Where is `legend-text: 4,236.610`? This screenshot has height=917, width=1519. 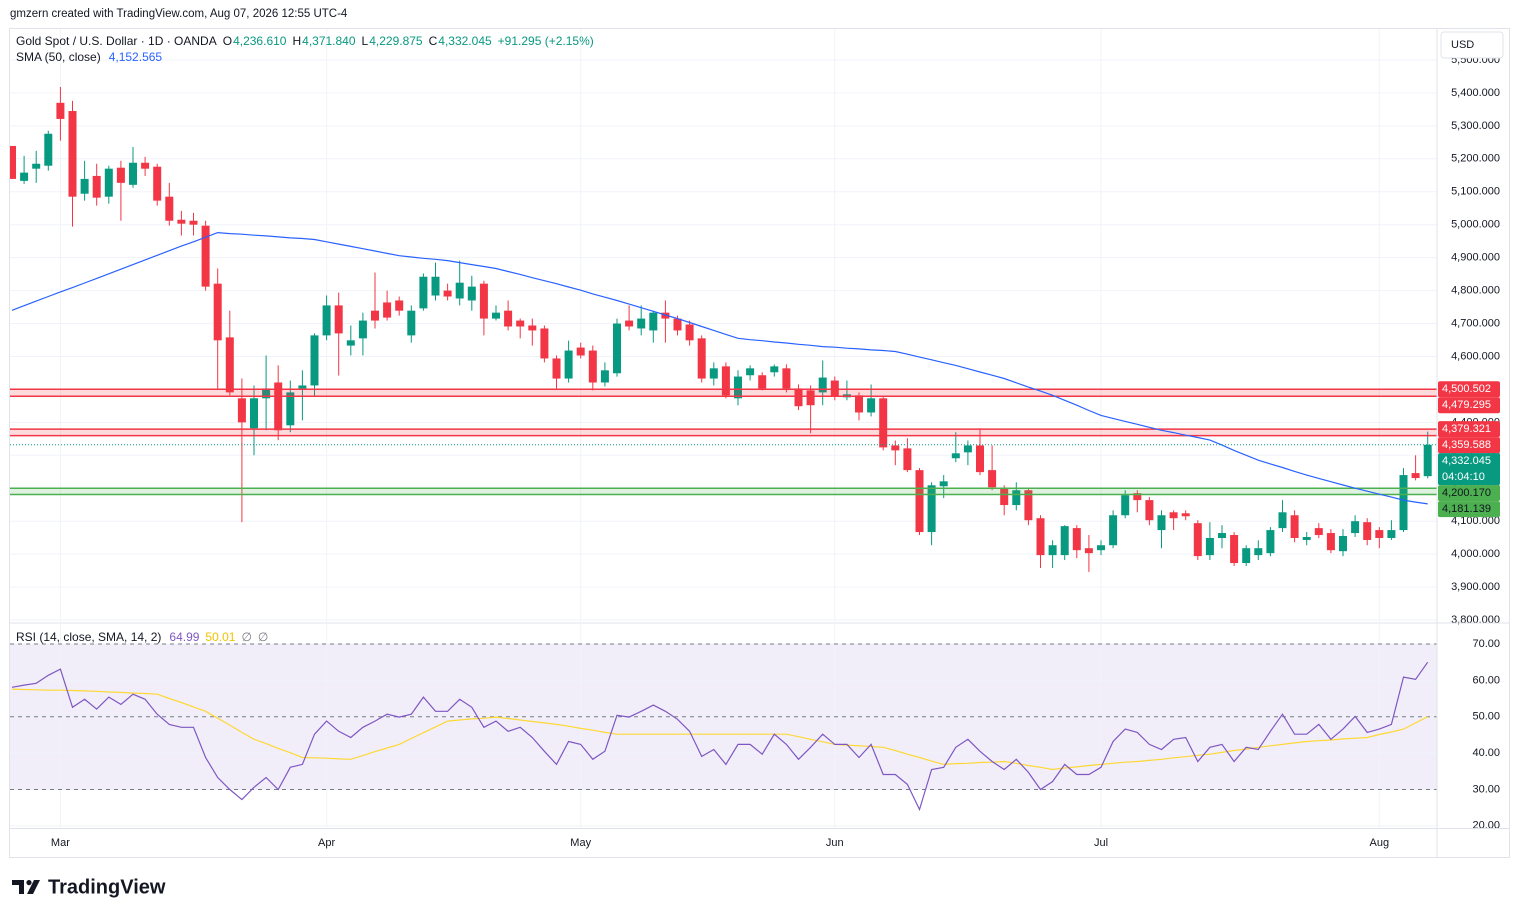
legend-text: 4,236.610 is located at coordinates (260, 41).